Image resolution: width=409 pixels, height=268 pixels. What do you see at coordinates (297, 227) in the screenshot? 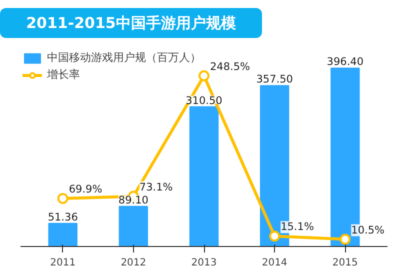
I see `data-label: 15.1%` at bounding box center [297, 227].